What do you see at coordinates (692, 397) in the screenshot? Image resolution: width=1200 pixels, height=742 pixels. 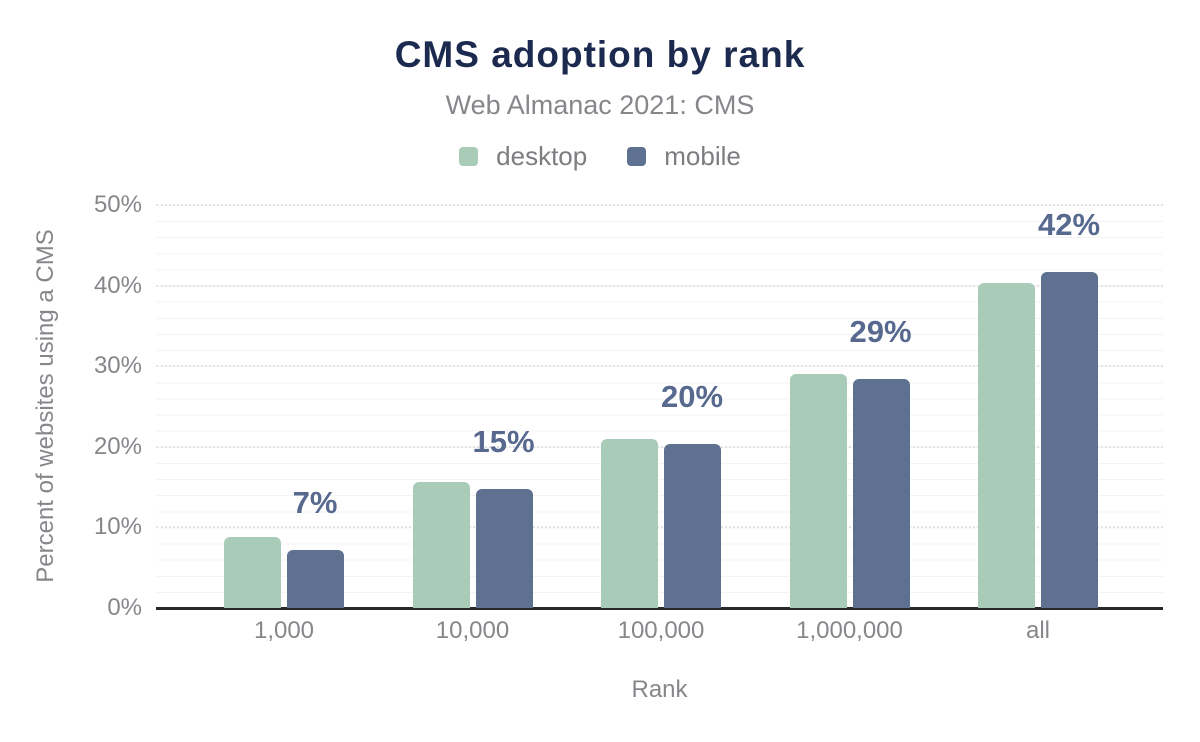 I see `value-label: 20%` at bounding box center [692, 397].